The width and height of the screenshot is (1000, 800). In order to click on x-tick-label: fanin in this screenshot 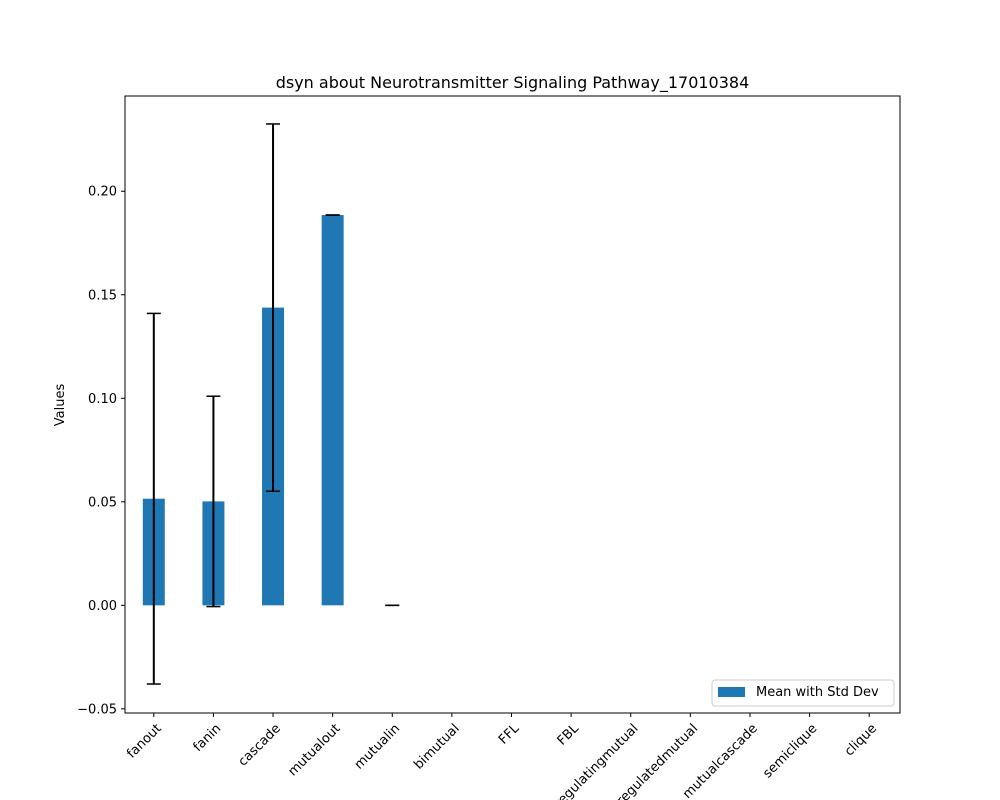, I will do `click(208, 738)`.